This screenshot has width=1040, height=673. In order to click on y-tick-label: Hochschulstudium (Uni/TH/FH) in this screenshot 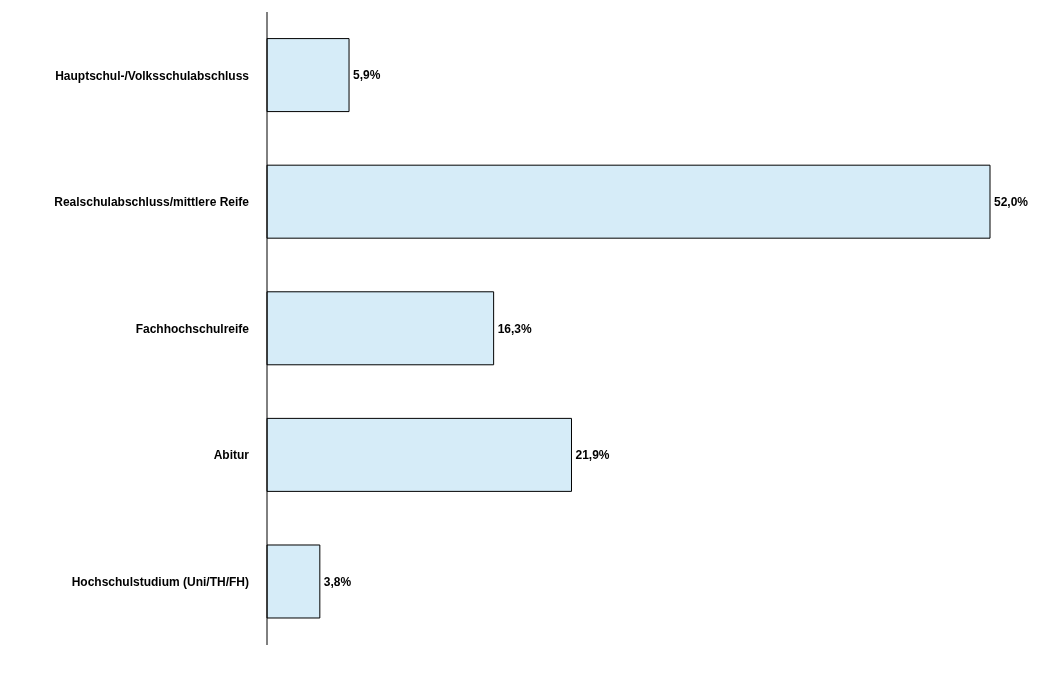, I will do `click(160, 581)`.